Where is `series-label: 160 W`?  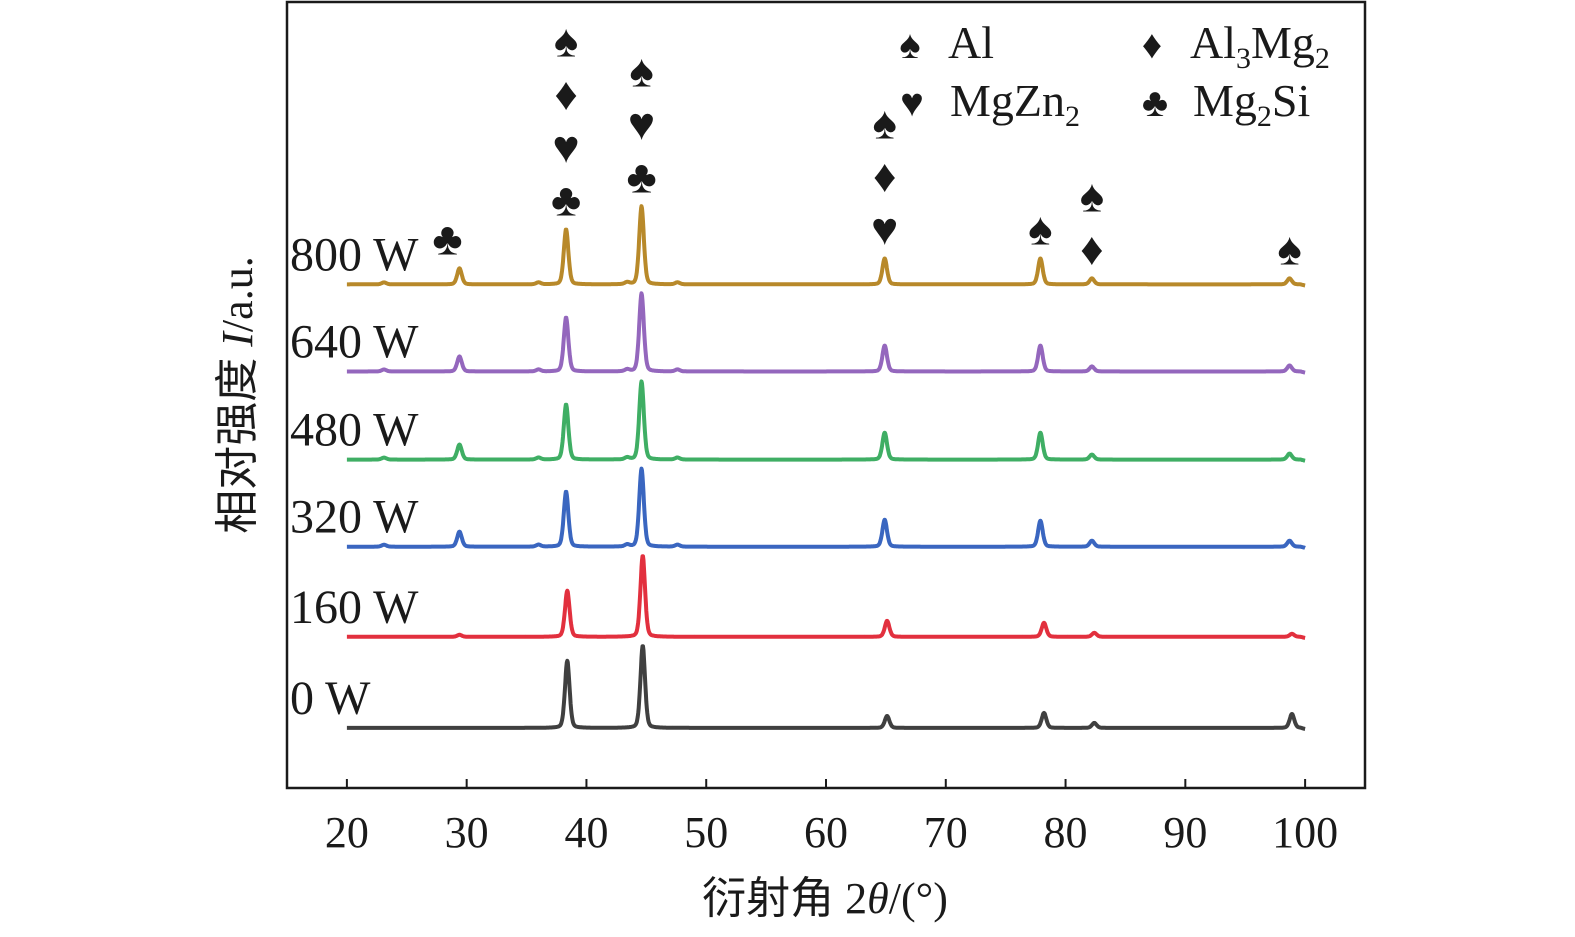 series-label: 160 W is located at coordinates (354, 607).